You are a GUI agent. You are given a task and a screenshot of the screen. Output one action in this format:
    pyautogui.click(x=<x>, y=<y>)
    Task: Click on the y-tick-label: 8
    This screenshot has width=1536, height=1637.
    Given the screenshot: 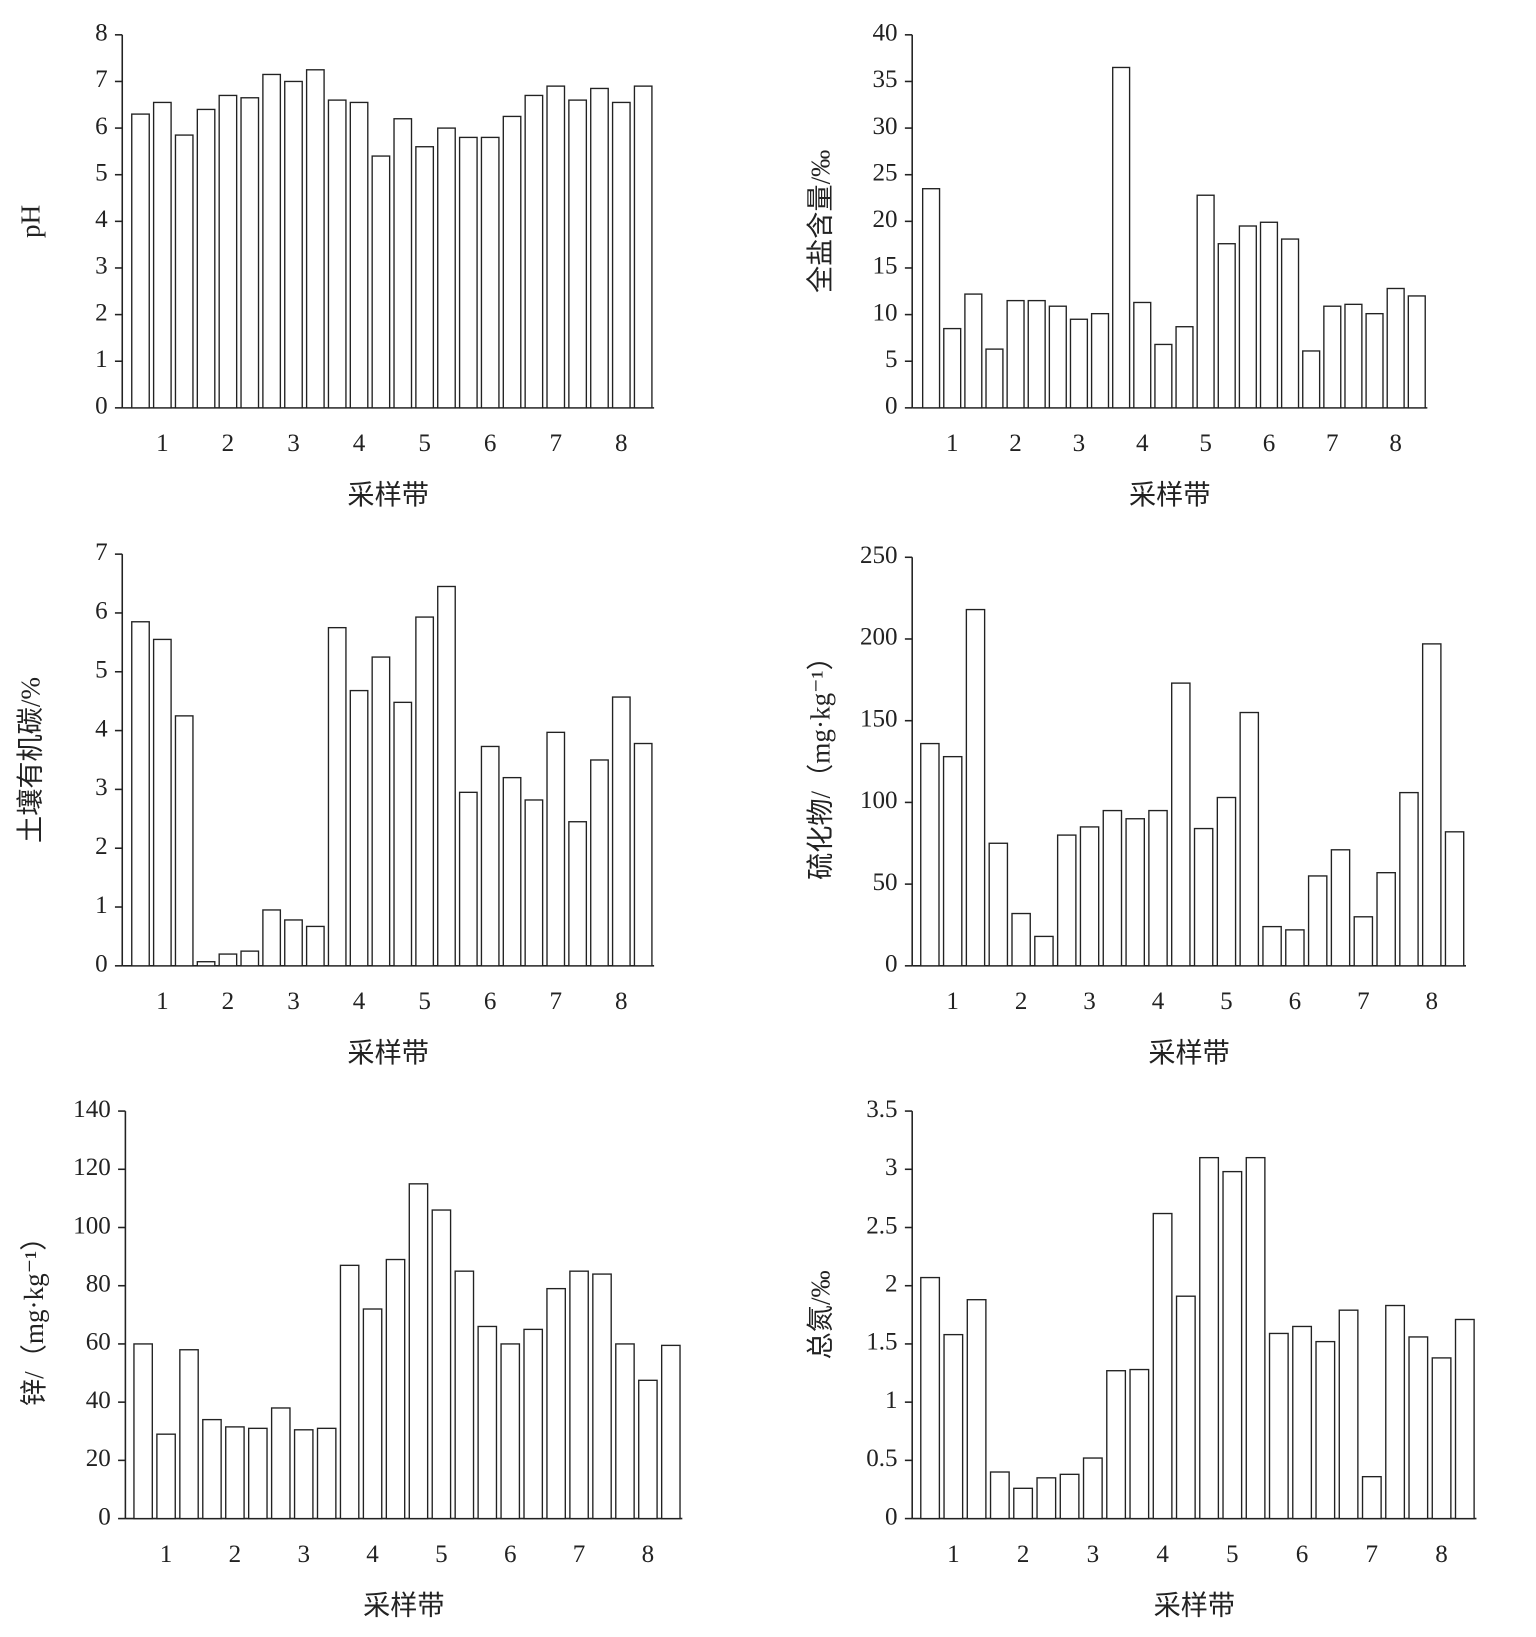 What is the action you would take?
    pyautogui.click(x=101, y=33)
    